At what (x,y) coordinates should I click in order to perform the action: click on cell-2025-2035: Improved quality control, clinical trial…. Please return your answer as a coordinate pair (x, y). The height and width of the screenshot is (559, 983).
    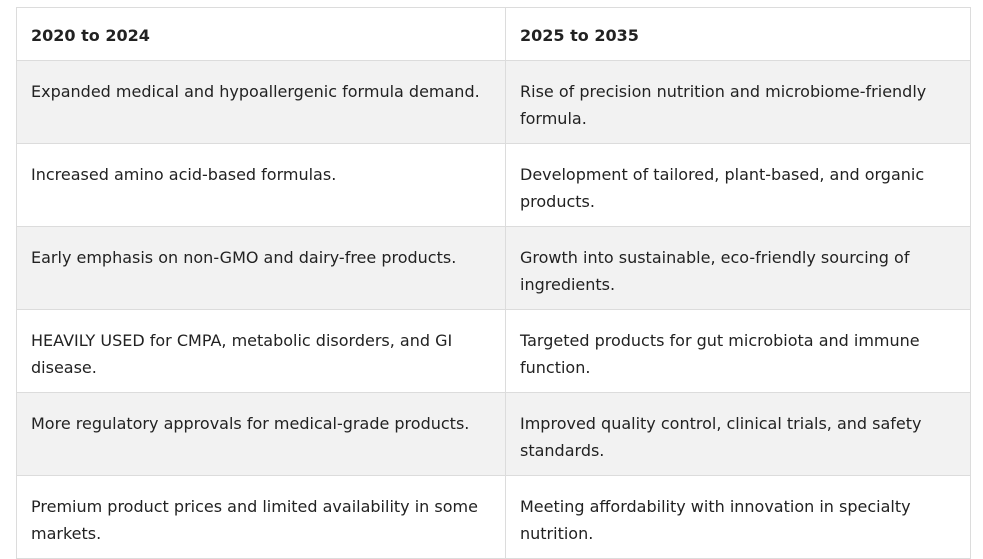
    Looking at the image, I should click on (738, 434).